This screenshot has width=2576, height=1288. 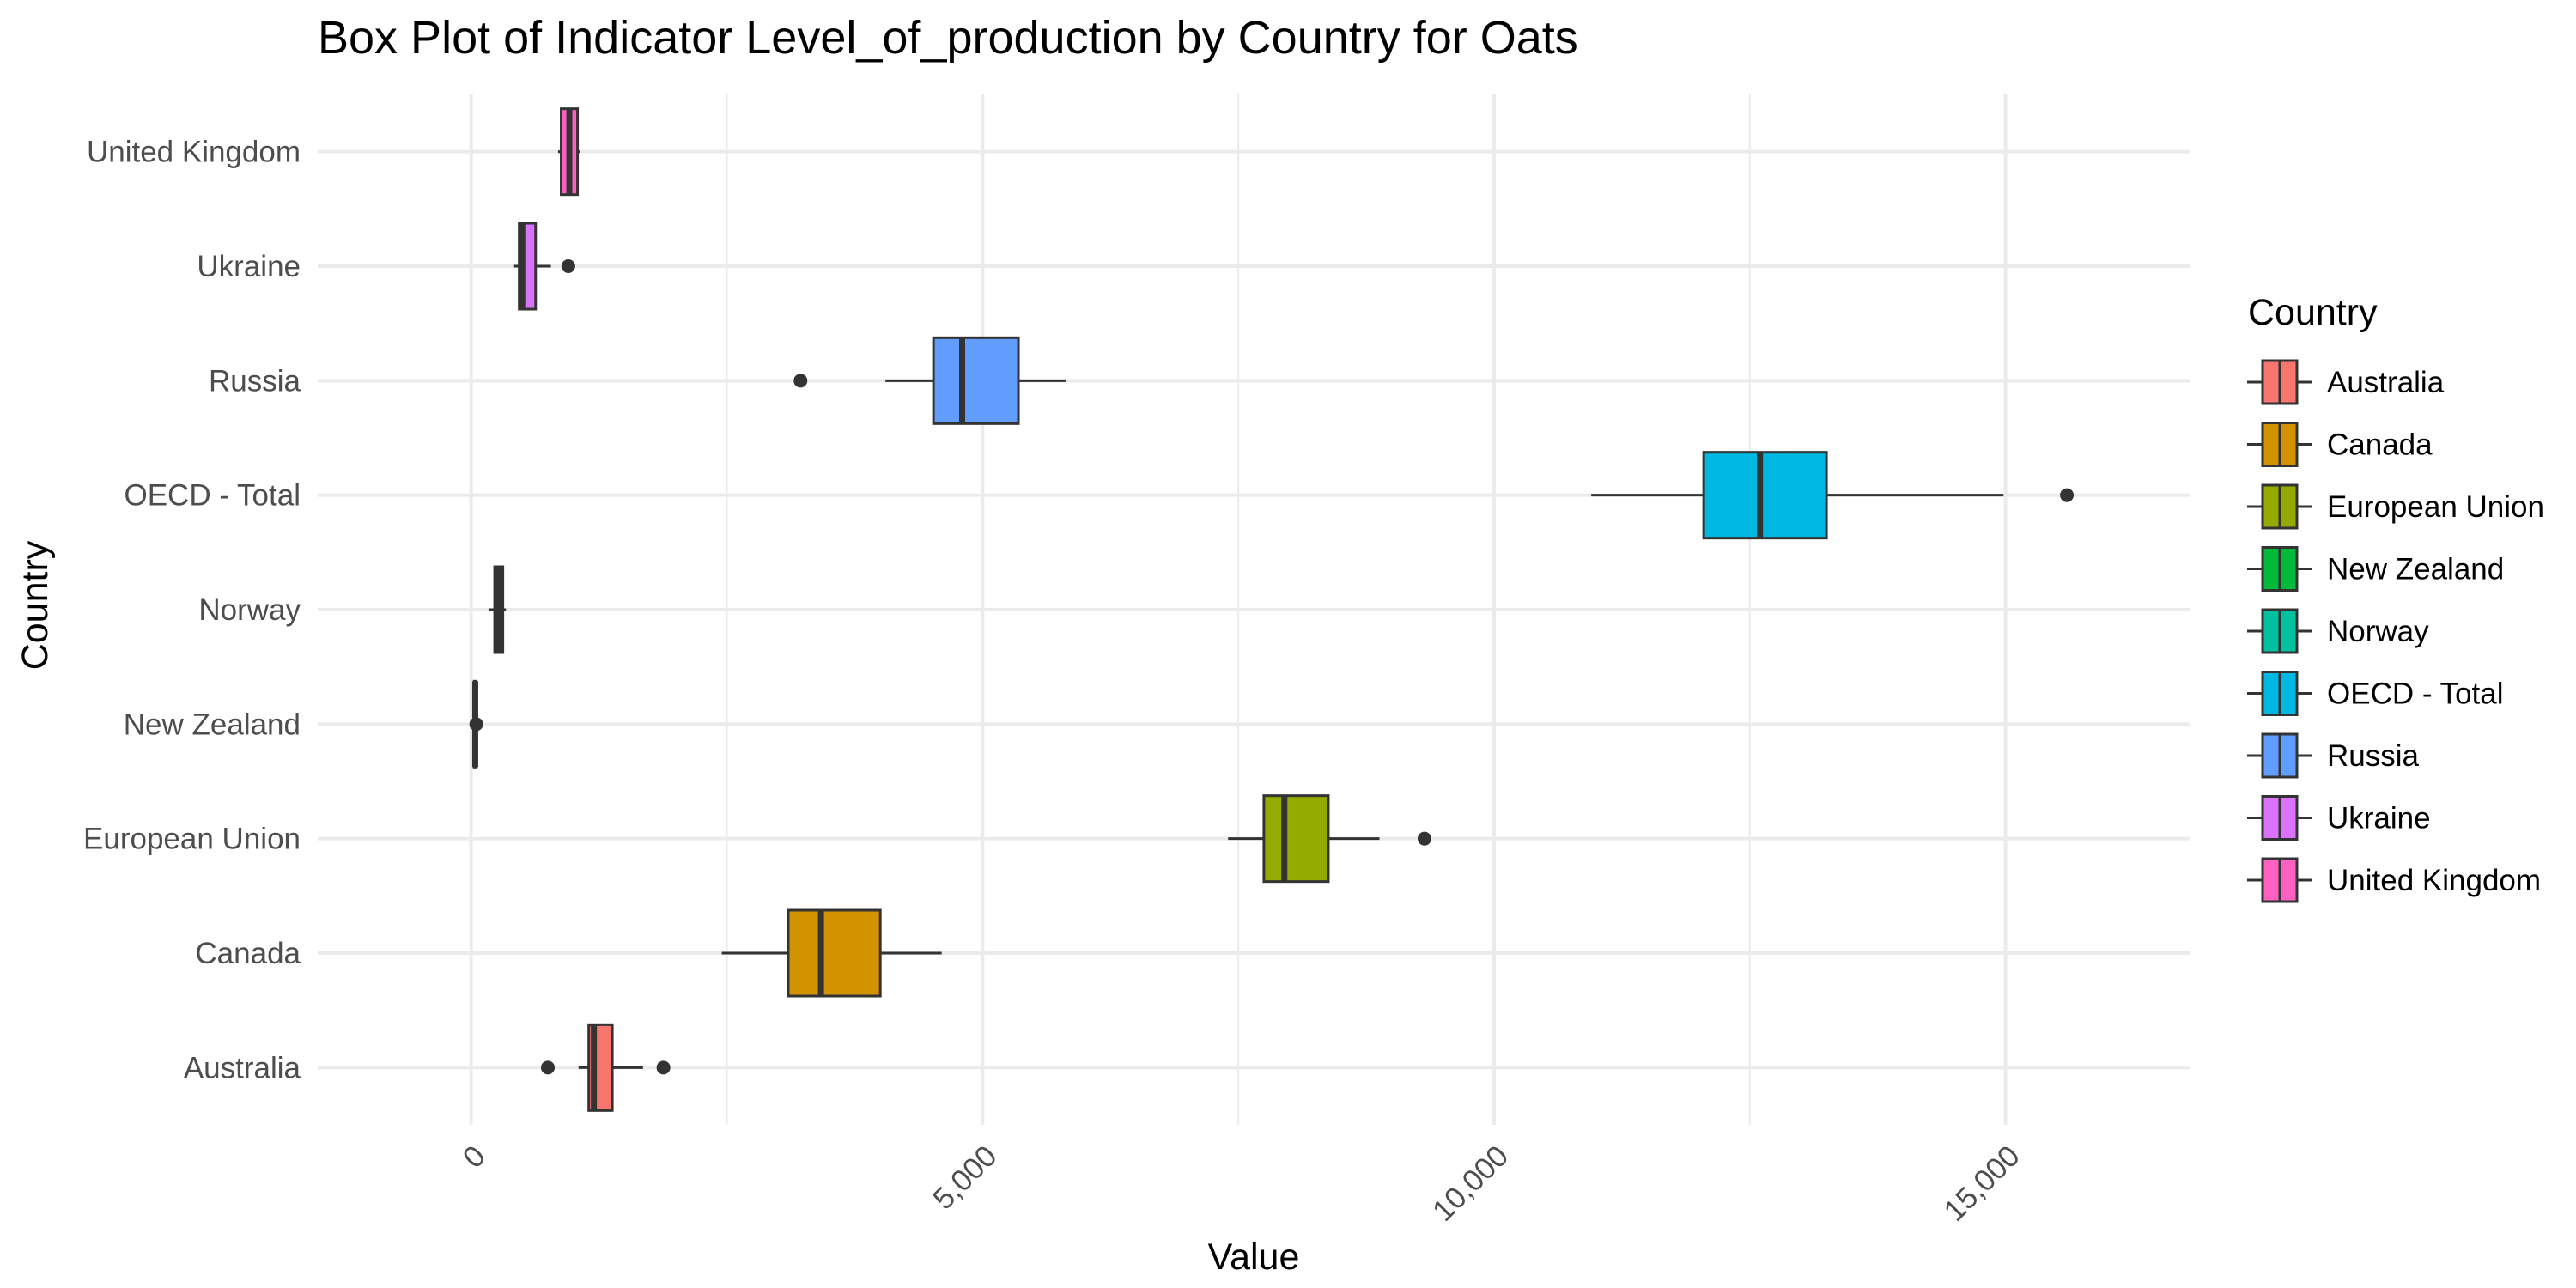 I want to click on y-tick-label: United Kingdom, so click(x=194, y=153).